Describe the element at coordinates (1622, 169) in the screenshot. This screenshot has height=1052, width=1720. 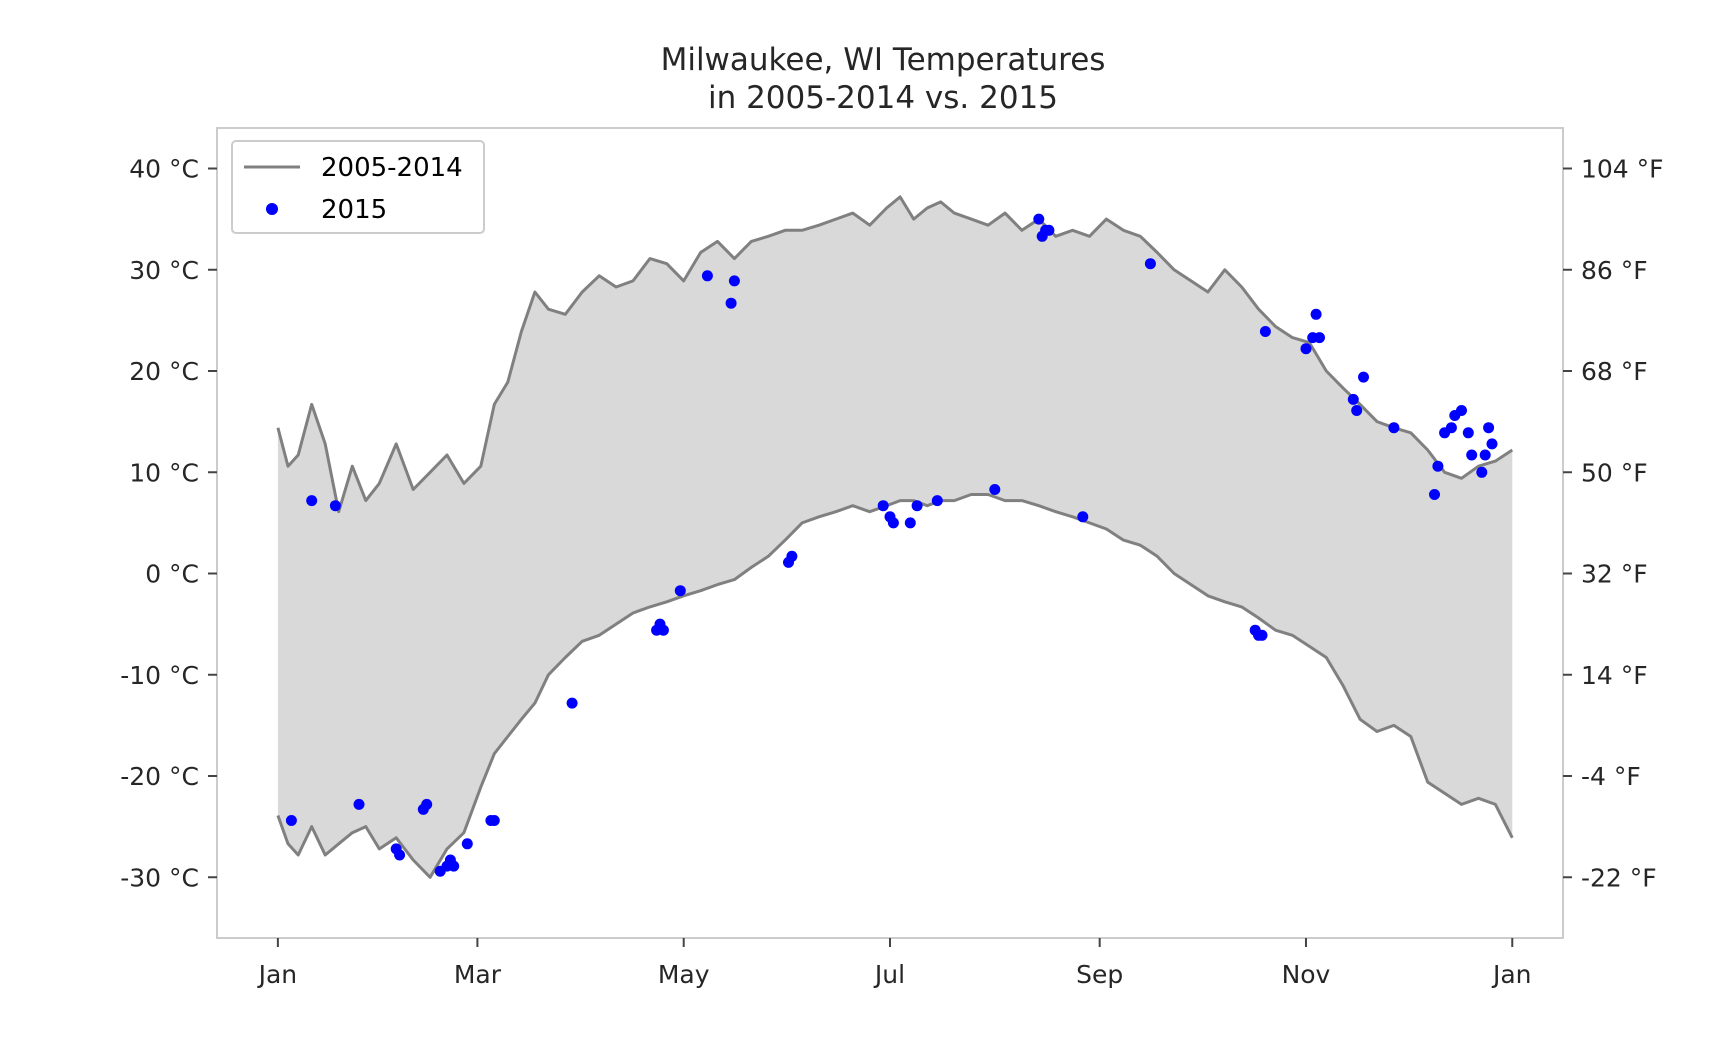
I see `y-tick-label-right: 104 °F` at that location.